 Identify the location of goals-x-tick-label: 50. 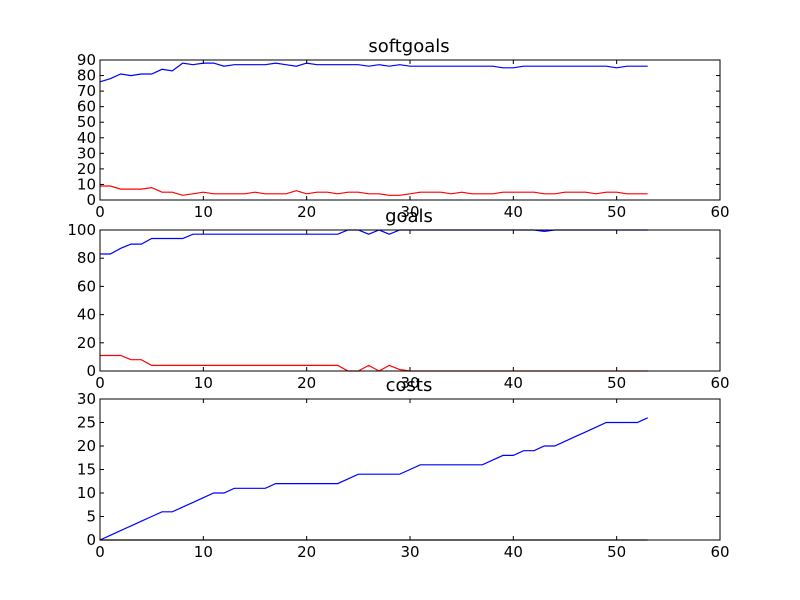
(616, 383).